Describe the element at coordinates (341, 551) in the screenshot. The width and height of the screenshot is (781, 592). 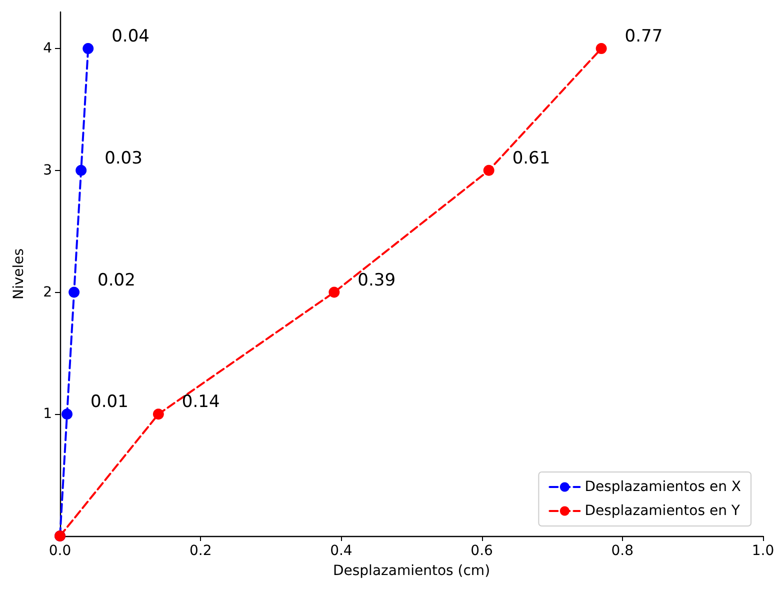
I see `x-tick-label: 0.4` at that location.